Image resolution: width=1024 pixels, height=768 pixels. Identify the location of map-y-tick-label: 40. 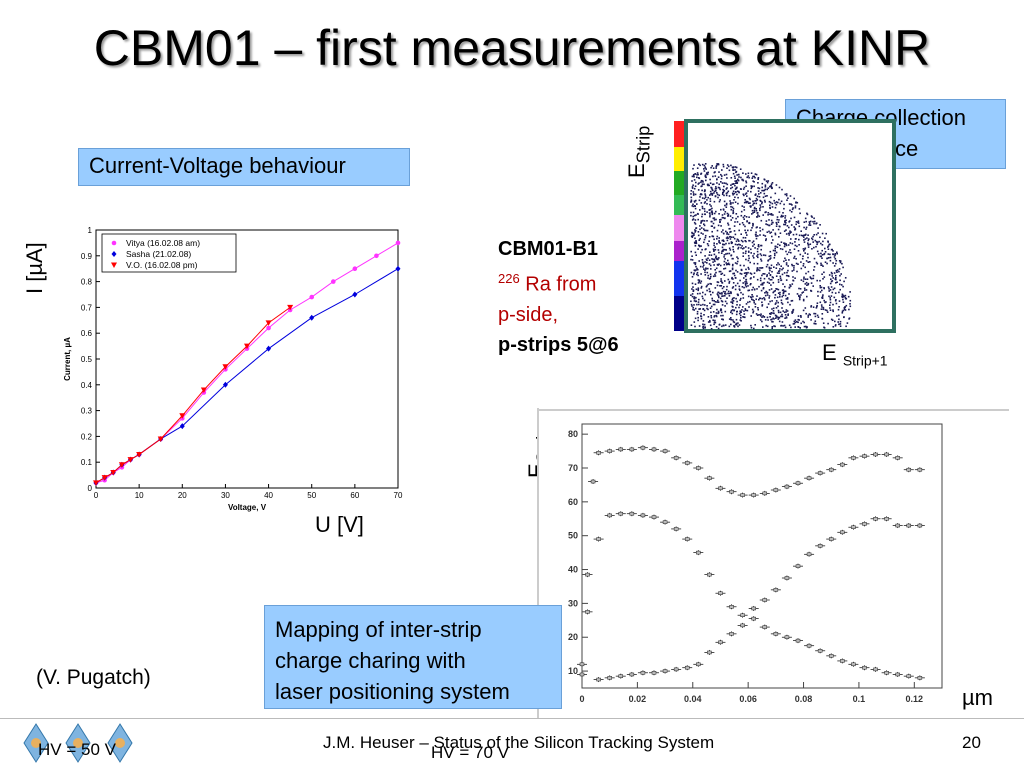
(573, 570).